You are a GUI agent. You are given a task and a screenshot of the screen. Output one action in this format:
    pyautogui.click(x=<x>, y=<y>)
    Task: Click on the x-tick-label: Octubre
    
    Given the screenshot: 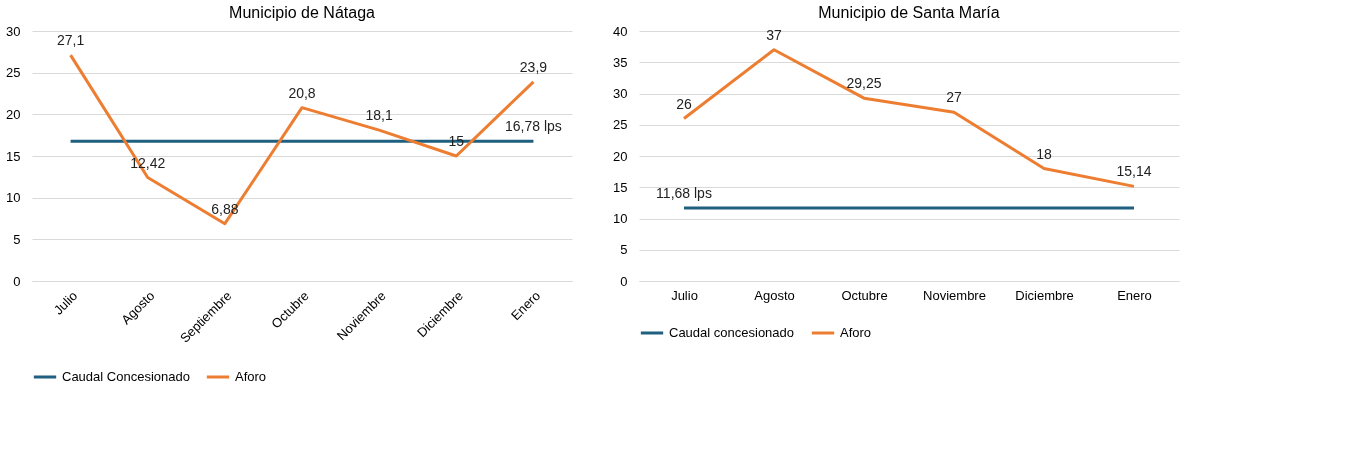 What is the action you would take?
    pyautogui.click(x=864, y=295)
    